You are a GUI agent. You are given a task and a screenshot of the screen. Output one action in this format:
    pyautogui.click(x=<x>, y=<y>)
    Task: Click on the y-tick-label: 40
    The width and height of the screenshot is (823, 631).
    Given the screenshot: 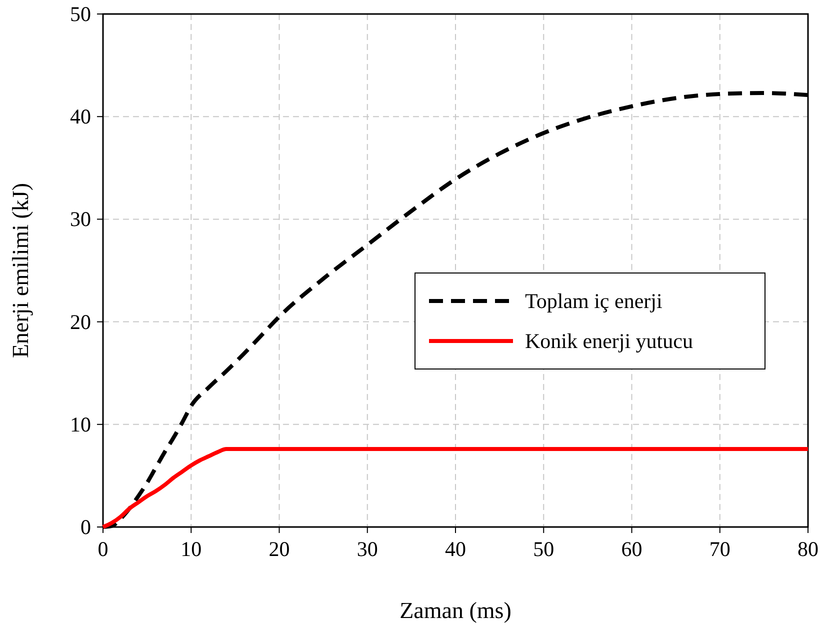 What is the action you would take?
    pyautogui.click(x=80, y=116)
    